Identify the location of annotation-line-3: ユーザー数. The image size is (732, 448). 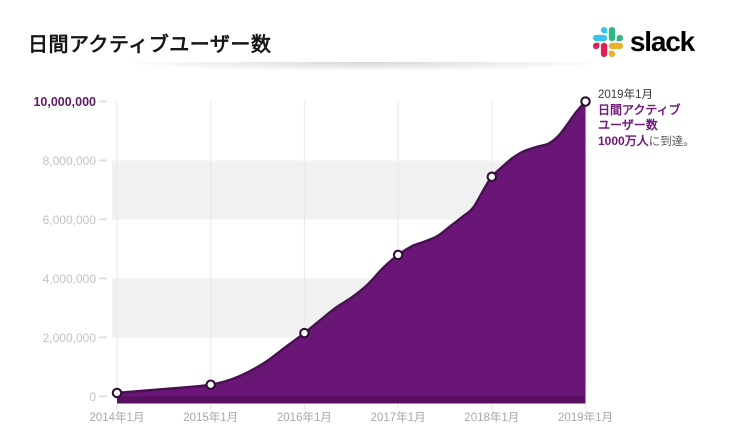
(628, 125).